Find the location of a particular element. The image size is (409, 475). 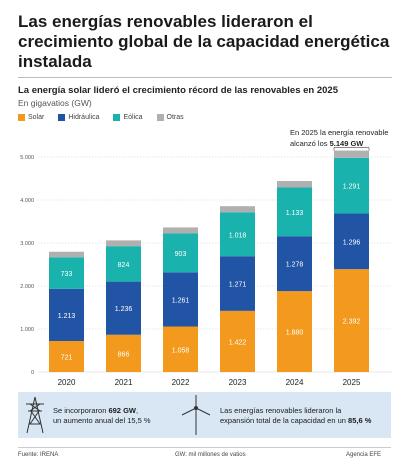

legend-swatch-hidraulica is located at coordinates (62, 117).